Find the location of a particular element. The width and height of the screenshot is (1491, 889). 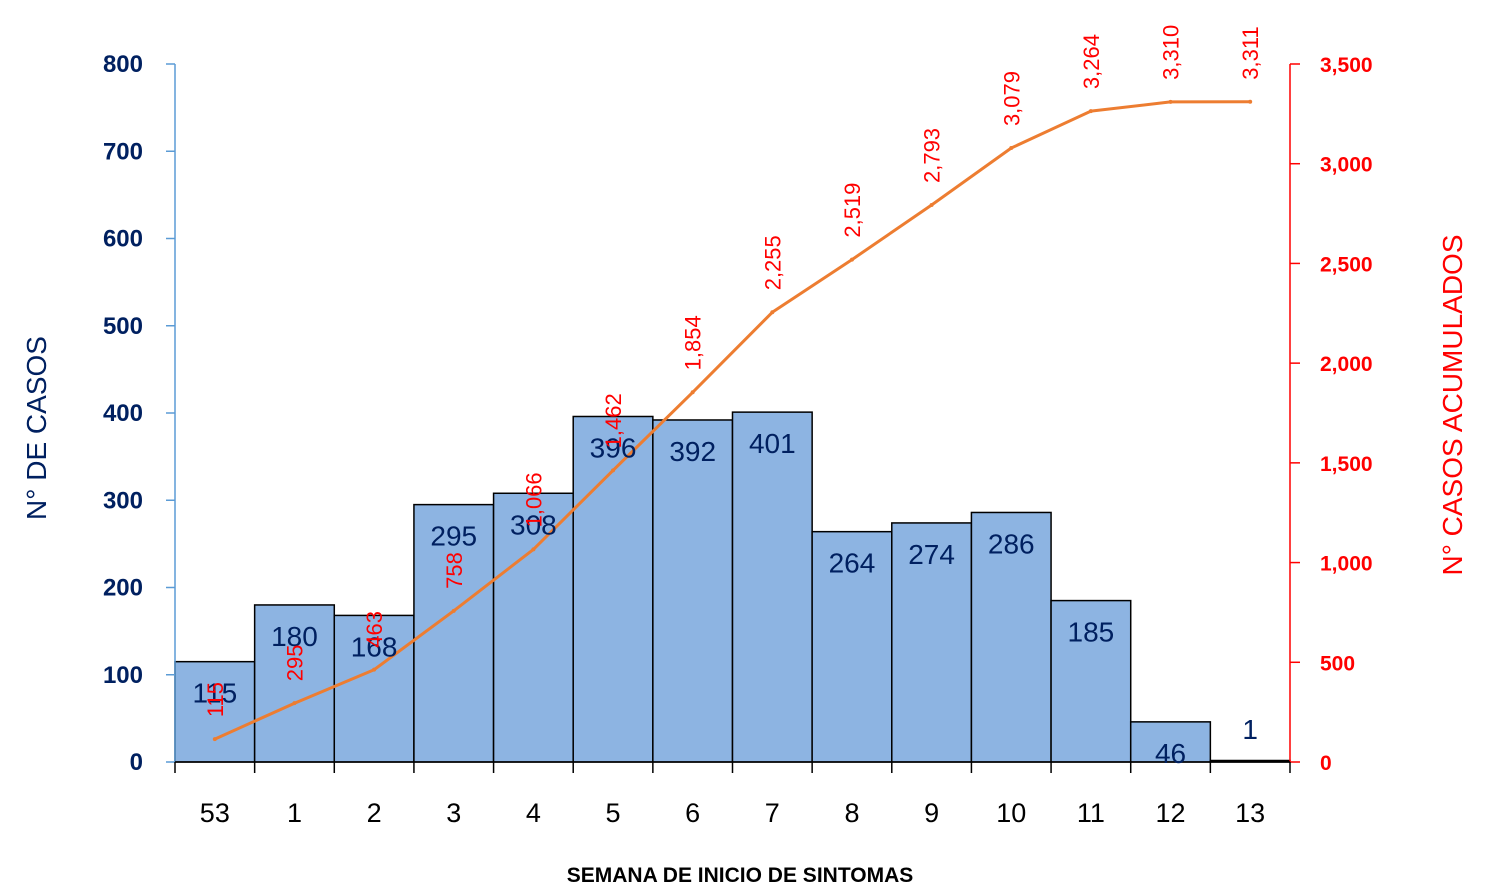

right-axis-title: N° CASOS ACUMULADOS is located at coordinates (1452, 404).